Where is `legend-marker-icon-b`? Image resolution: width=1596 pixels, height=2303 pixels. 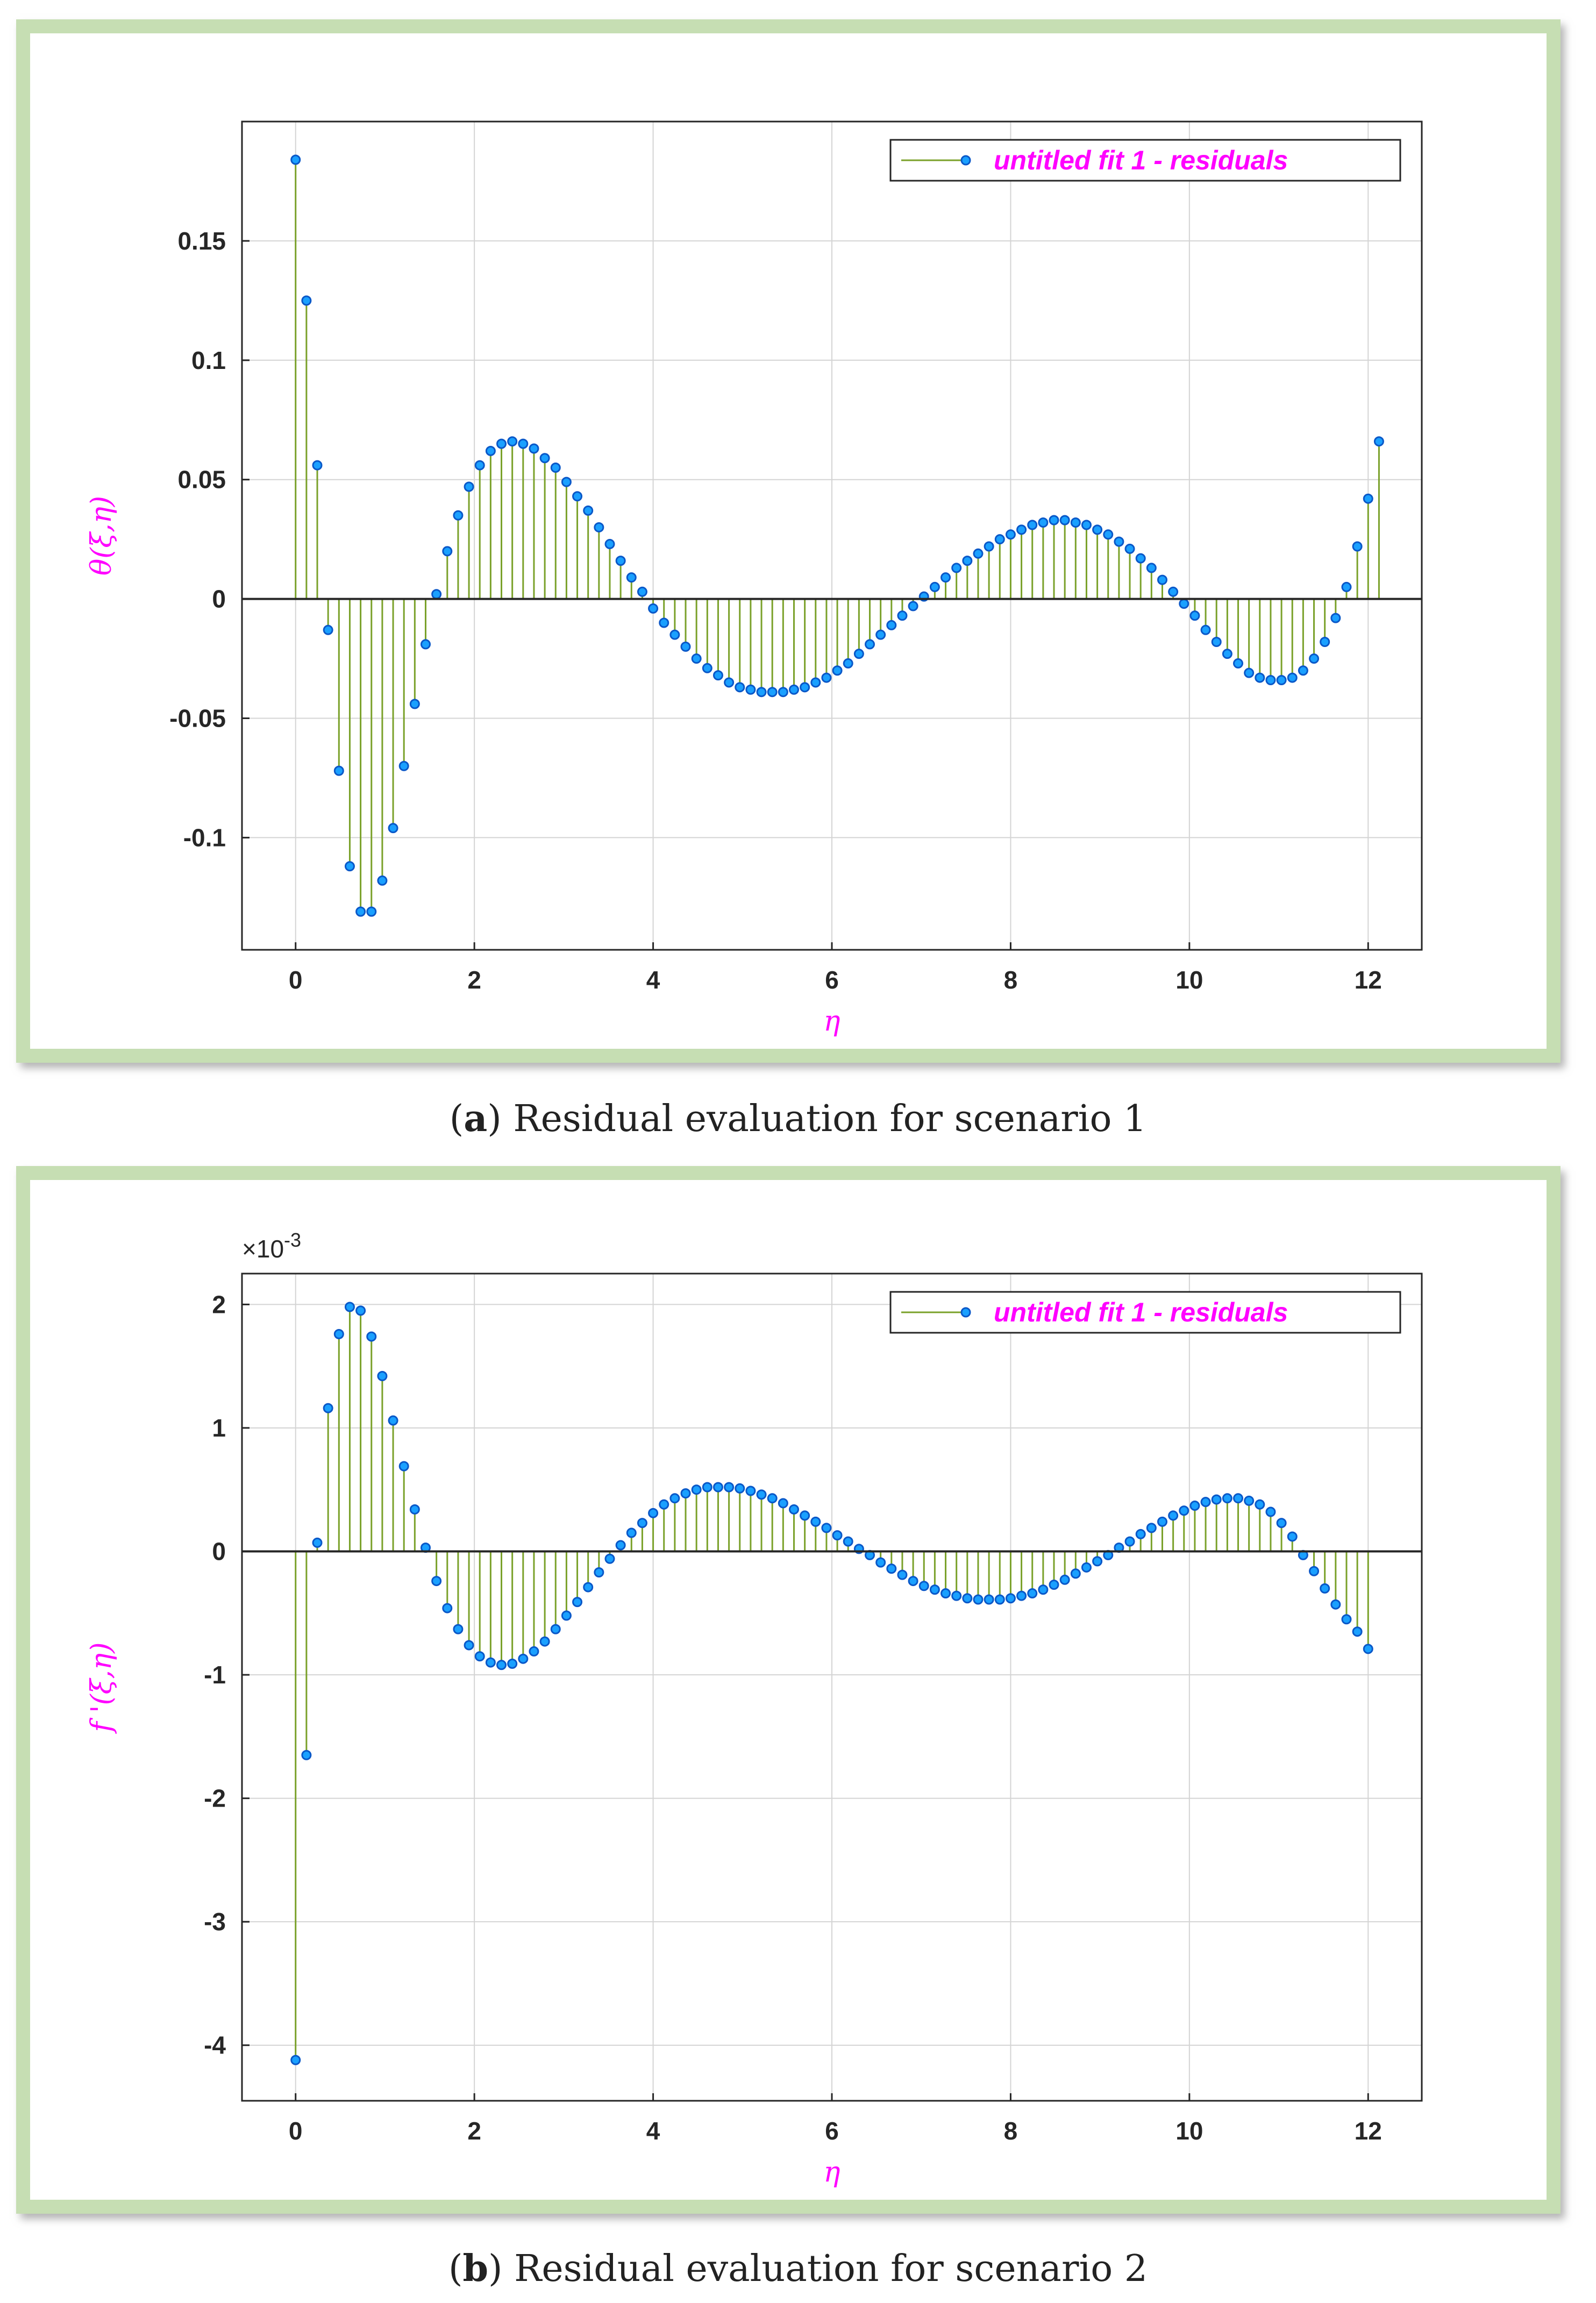
legend-marker-icon-b is located at coordinates (965, 1312).